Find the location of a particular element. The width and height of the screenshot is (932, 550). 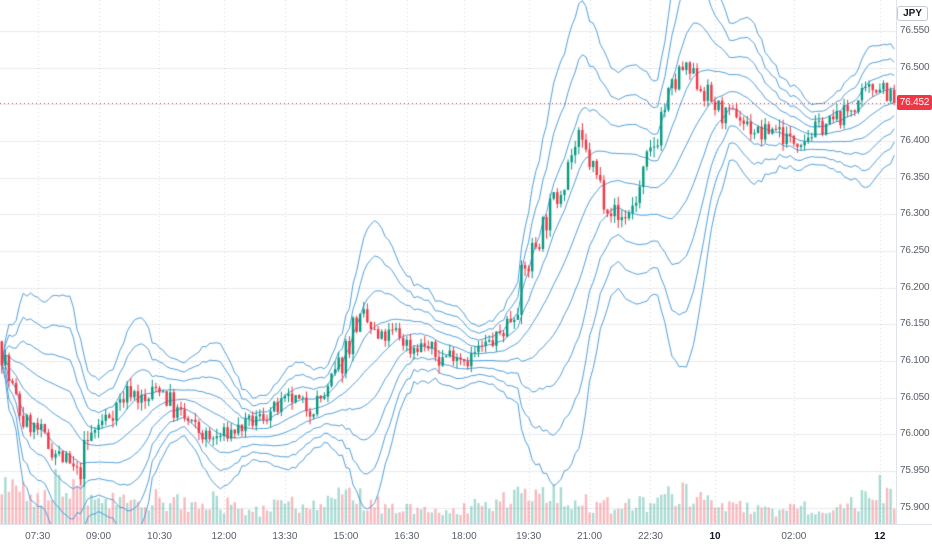

time-axis-label: 18:00 is located at coordinates (464, 536).